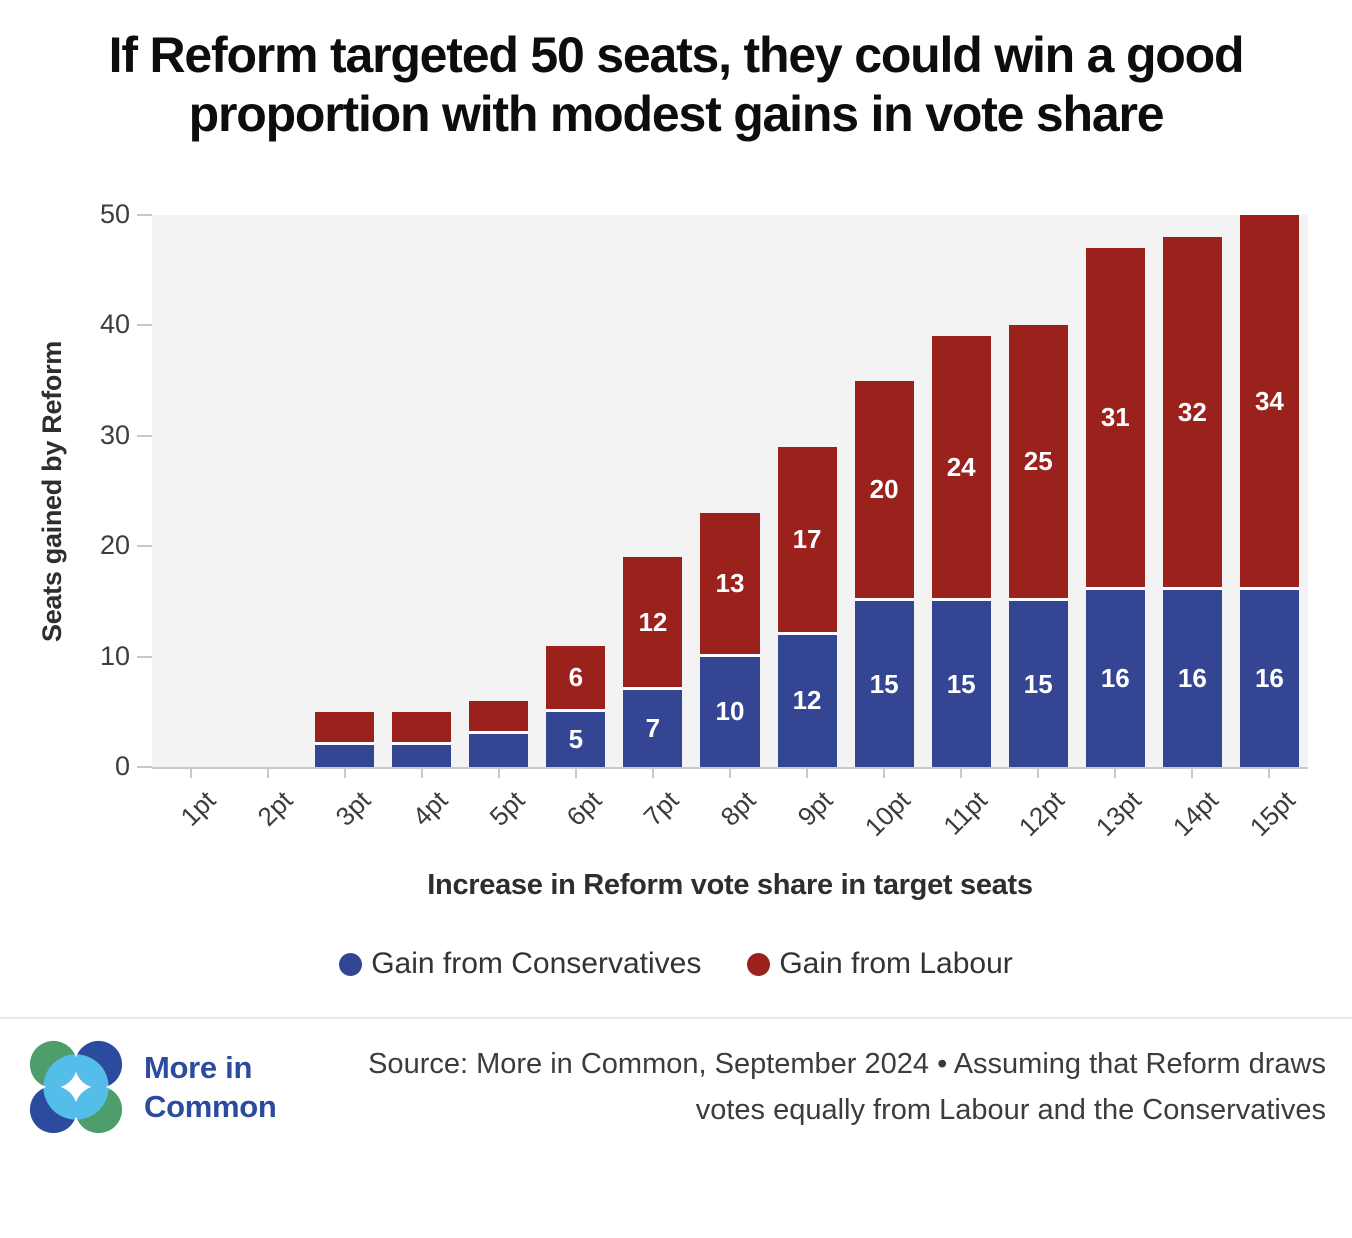 Image resolution: width=1352 pixels, height=1238 pixels. I want to click on bar-3pt, so click(344, 491).